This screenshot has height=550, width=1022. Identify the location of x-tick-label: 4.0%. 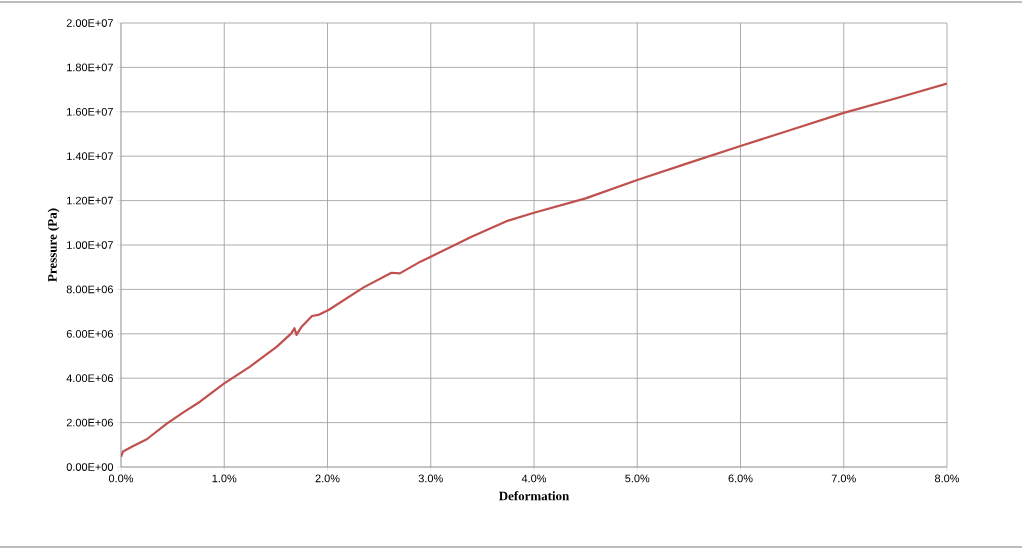
(534, 478).